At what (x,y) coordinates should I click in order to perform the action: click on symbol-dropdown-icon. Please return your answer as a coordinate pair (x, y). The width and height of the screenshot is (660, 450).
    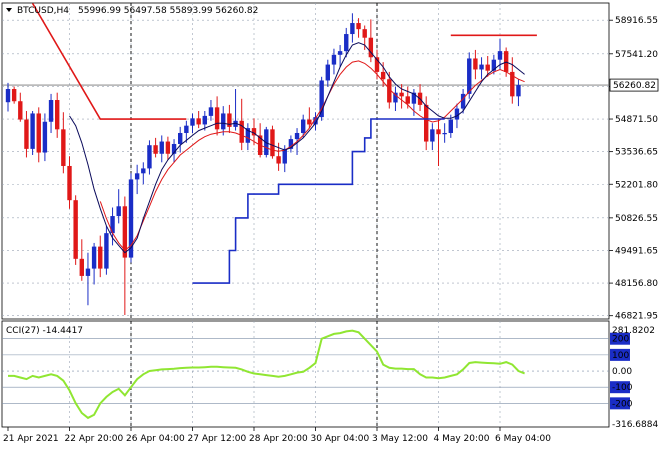
    Looking at the image, I should click on (9, 10).